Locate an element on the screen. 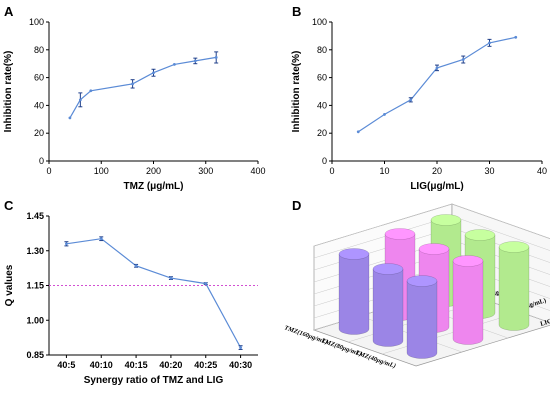  y-tick-label: 1.00 is located at coordinates (35, 320).